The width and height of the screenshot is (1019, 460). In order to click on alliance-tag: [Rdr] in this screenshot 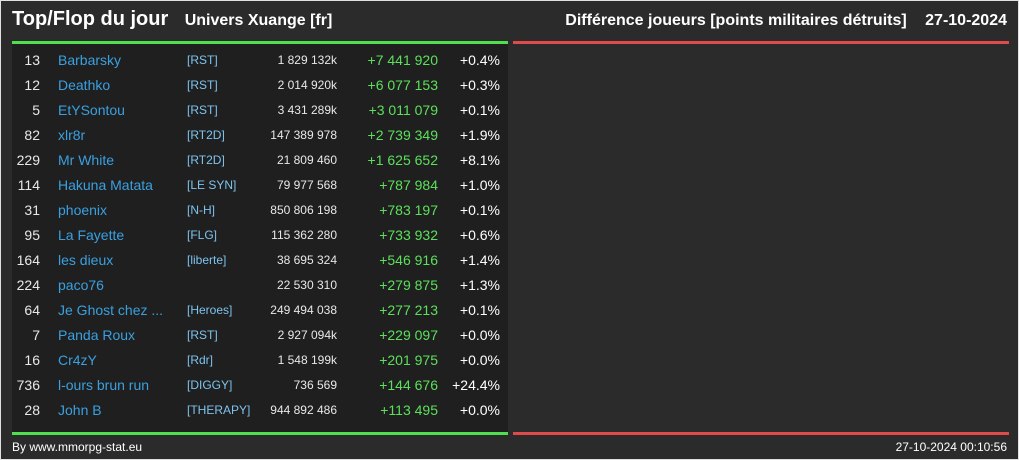, I will do `click(200, 360)`.